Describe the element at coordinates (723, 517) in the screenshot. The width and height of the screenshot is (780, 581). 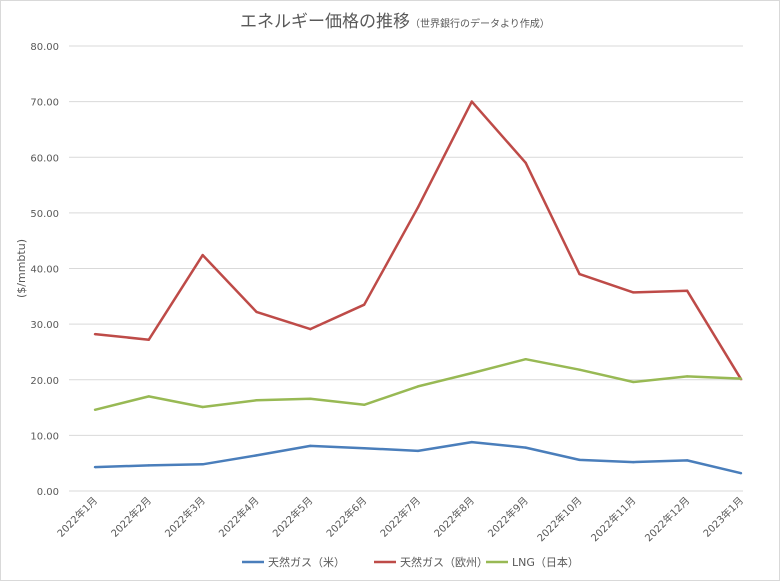
I see `x-tick-label: 2023年1月` at that location.